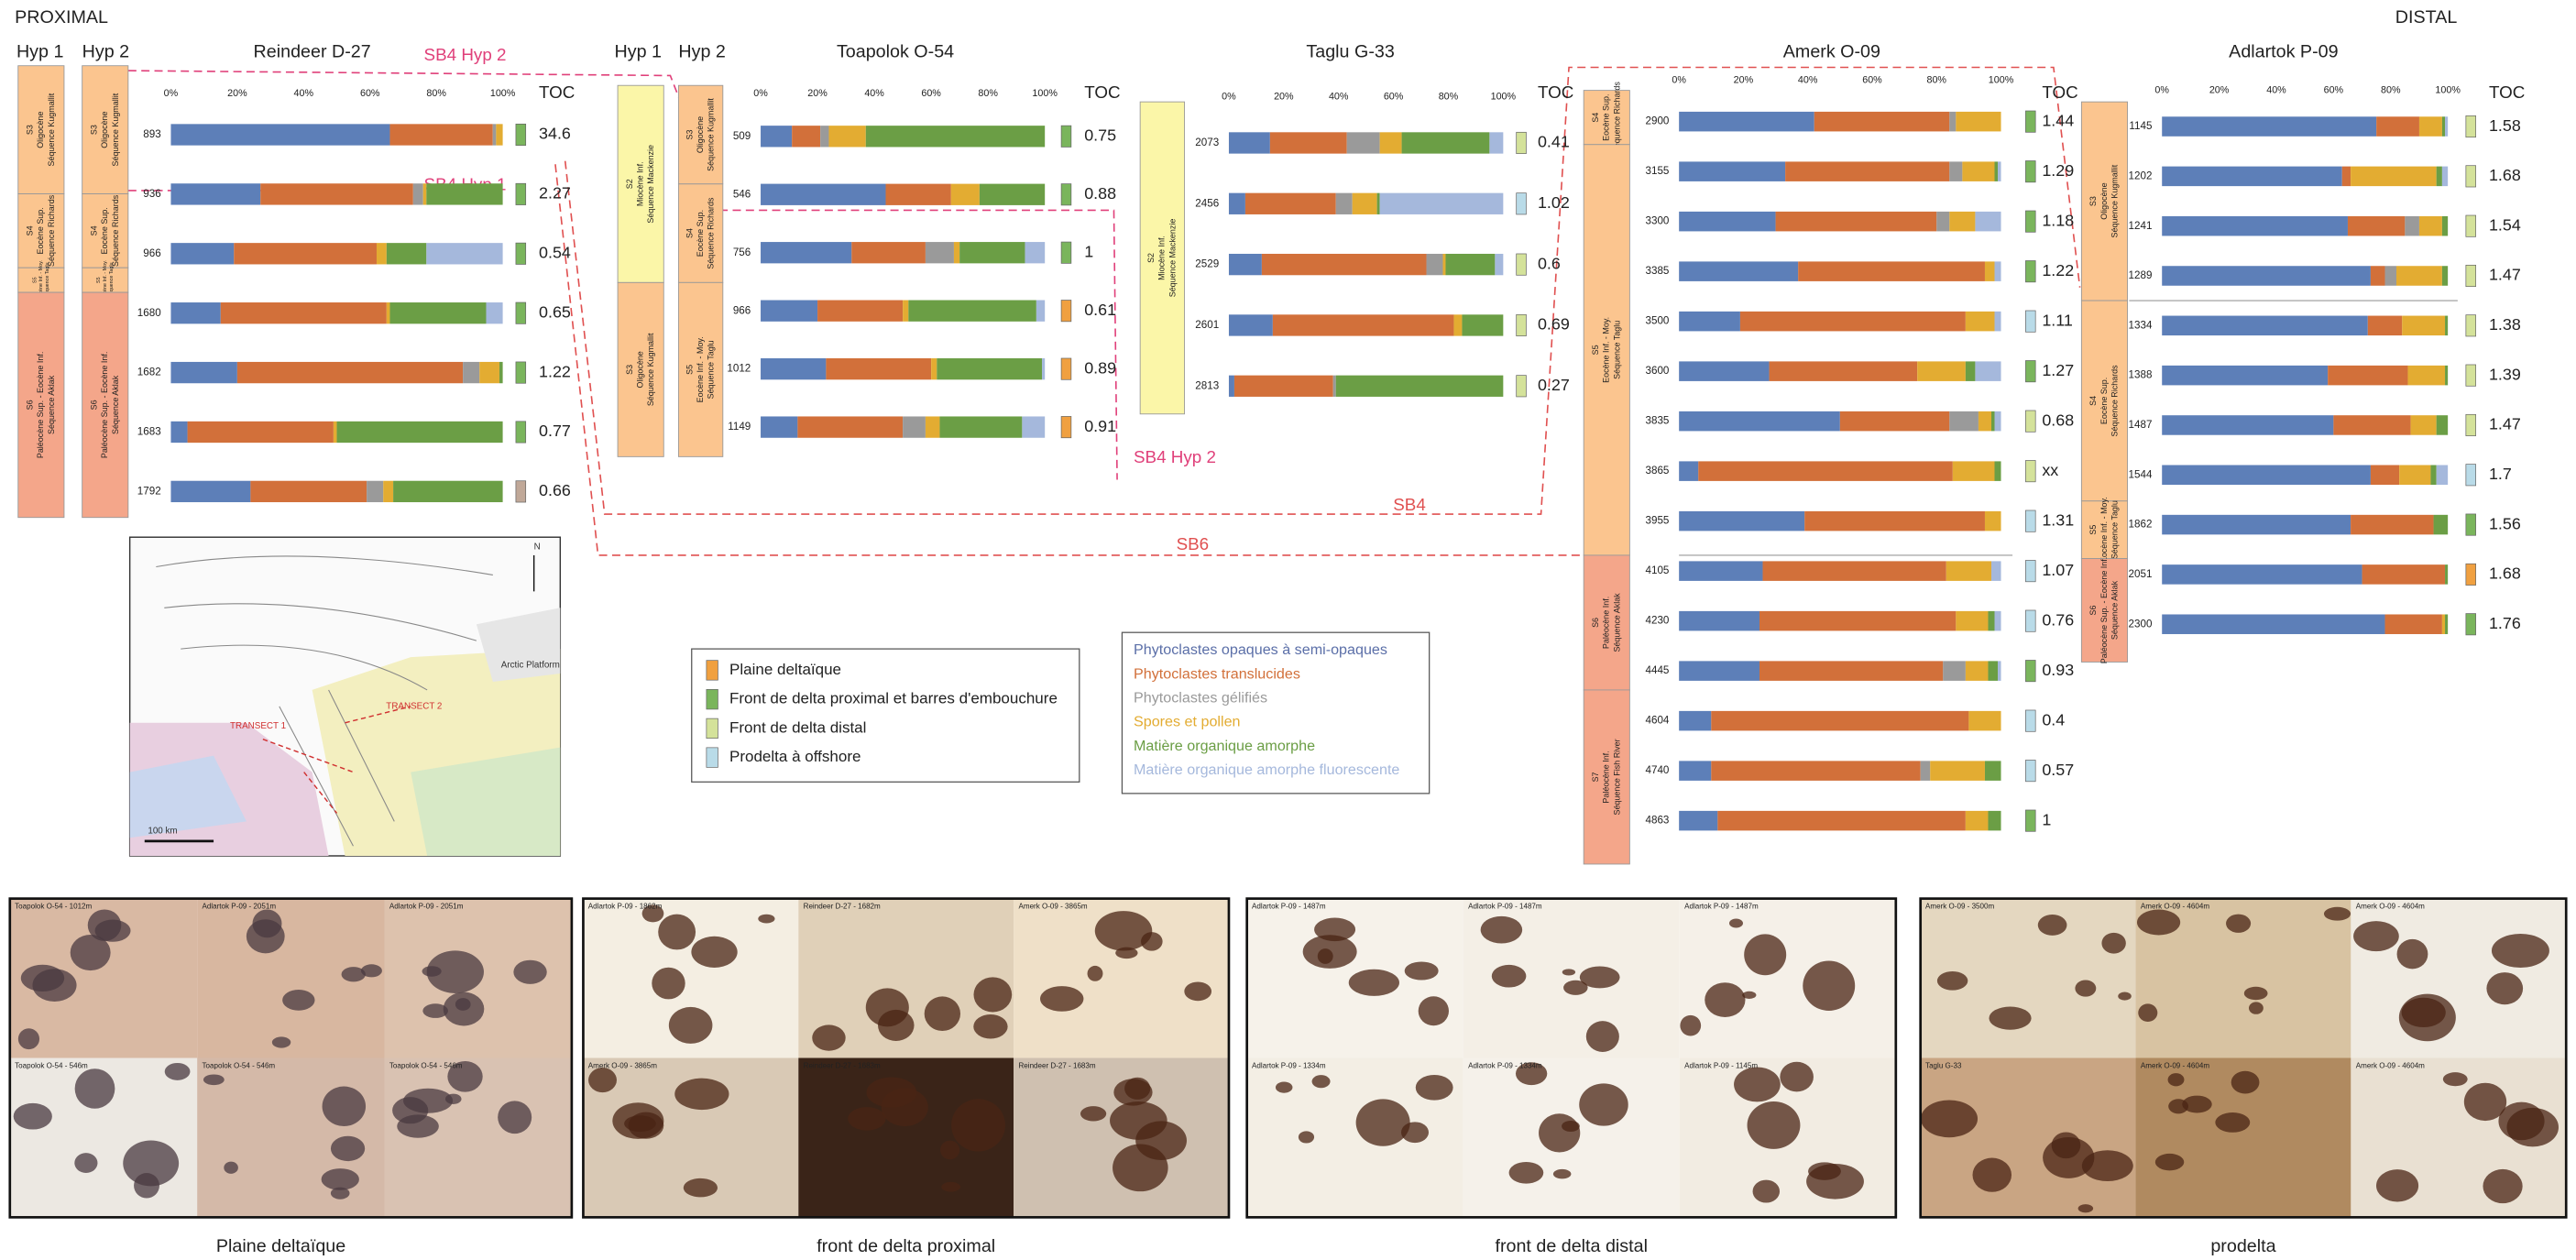 This screenshot has height=1260, width=2576. I want to click on toc-value: 0.27, so click(1554, 385).